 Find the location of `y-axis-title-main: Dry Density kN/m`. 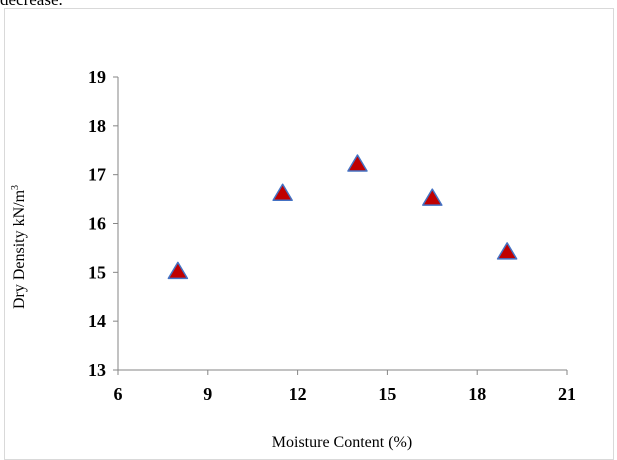

y-axis-title-main: Dry Density kN/m is located at coordinates (19, 249).